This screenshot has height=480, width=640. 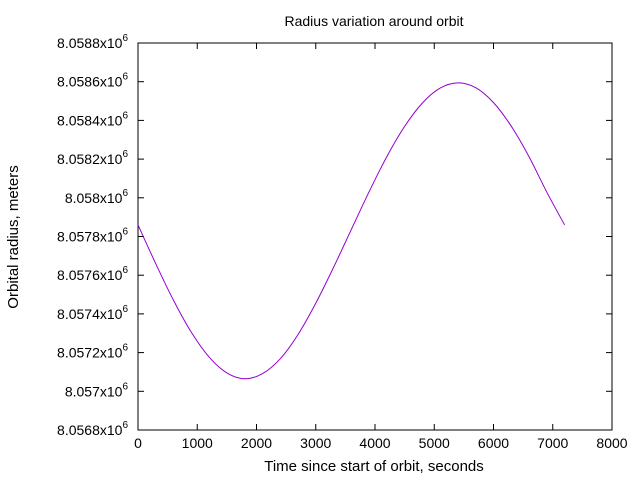 I want to click on y-tick-label: 8.0576x10⁶, so click(x=92, y=274).